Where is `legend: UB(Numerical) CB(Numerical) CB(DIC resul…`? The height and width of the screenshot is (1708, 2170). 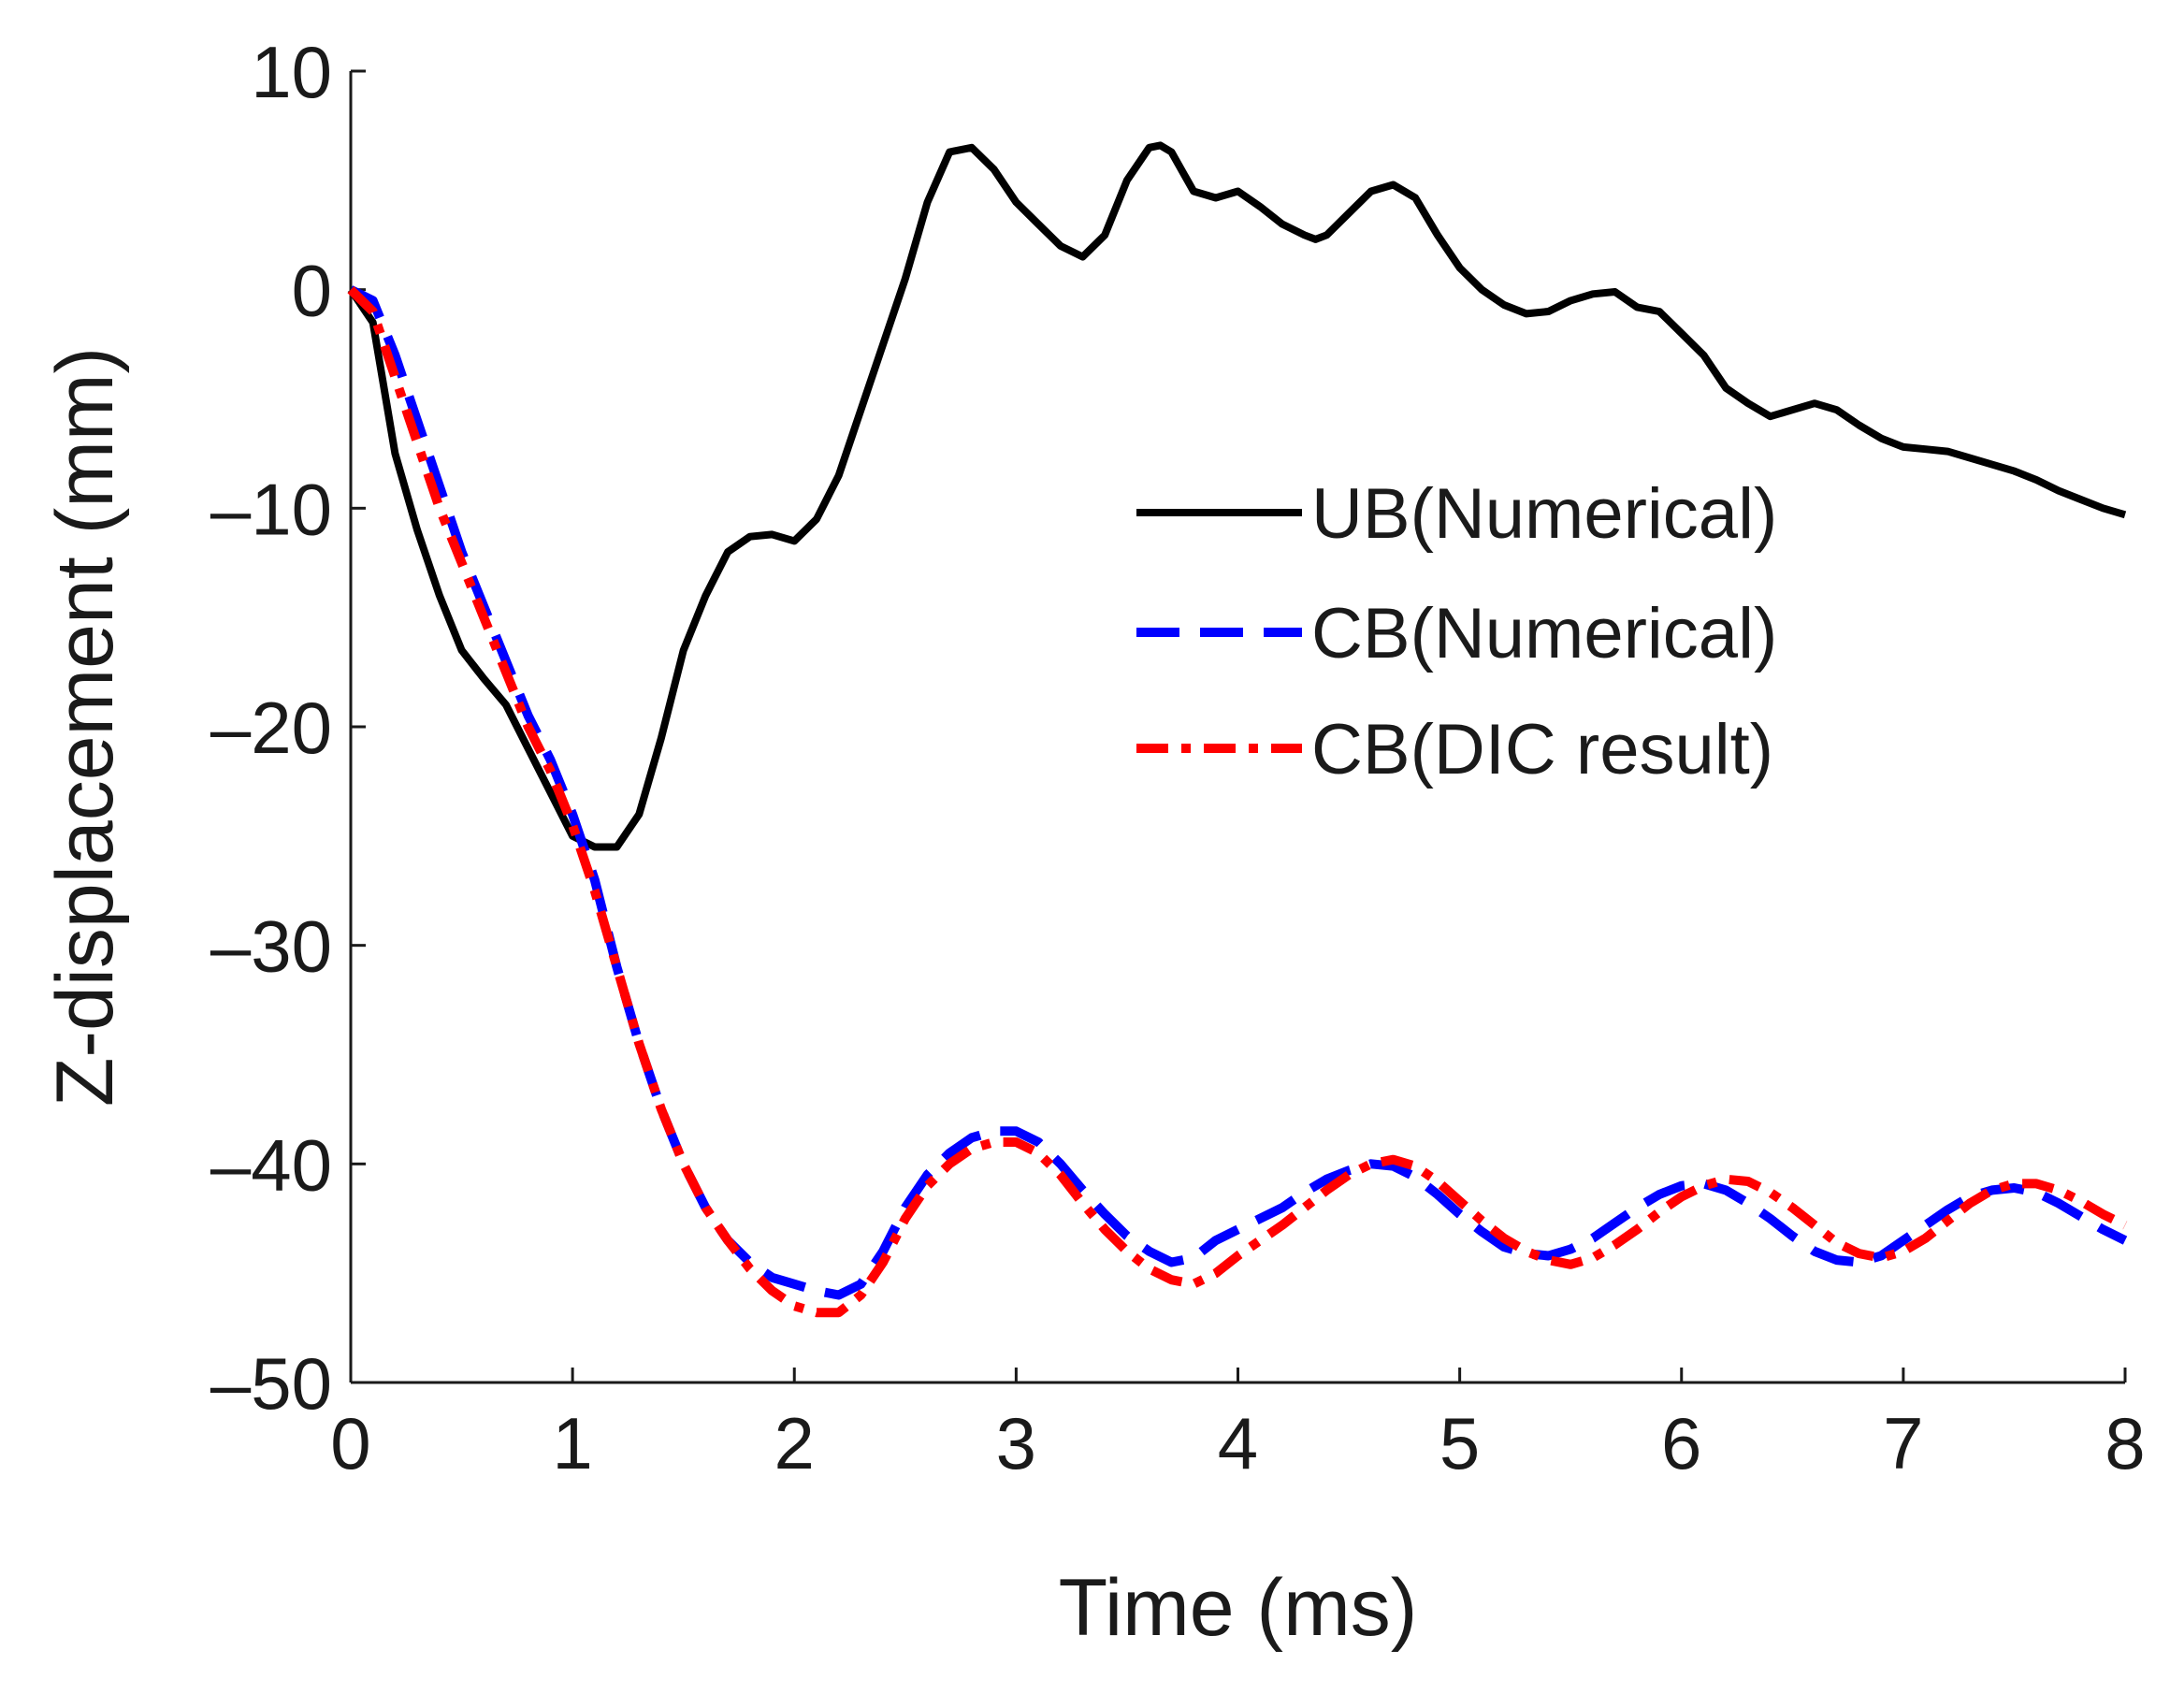
legend: UB(Numerical) CB(Numerical) CB(DIC resul… is located at coordinates (1456, 631).